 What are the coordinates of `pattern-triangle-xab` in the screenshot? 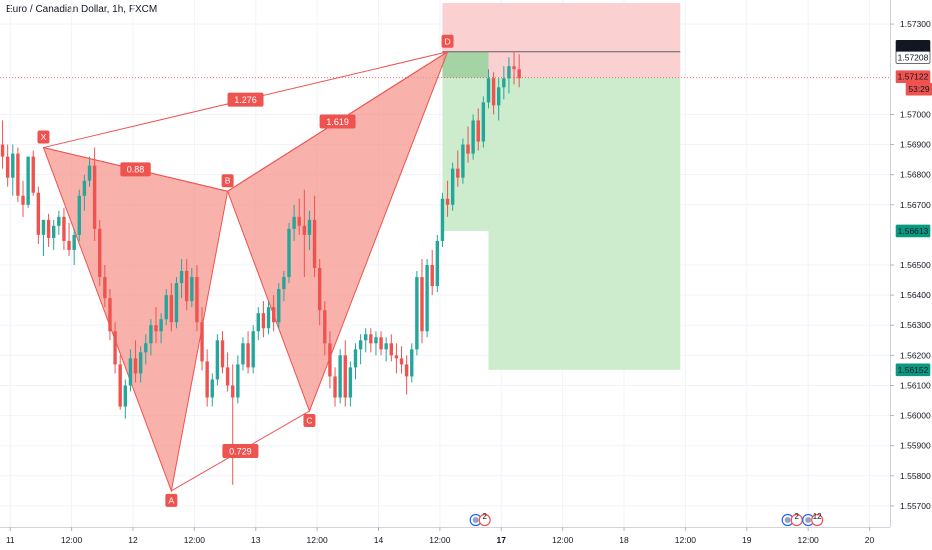 It's located at (135, 319).